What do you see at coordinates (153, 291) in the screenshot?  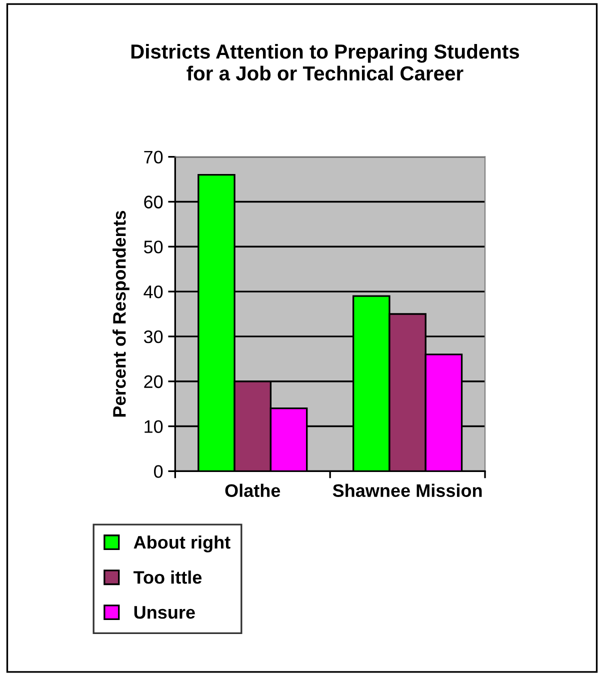 I see `y-tick-label: 40` at bounding box center [153, 291].